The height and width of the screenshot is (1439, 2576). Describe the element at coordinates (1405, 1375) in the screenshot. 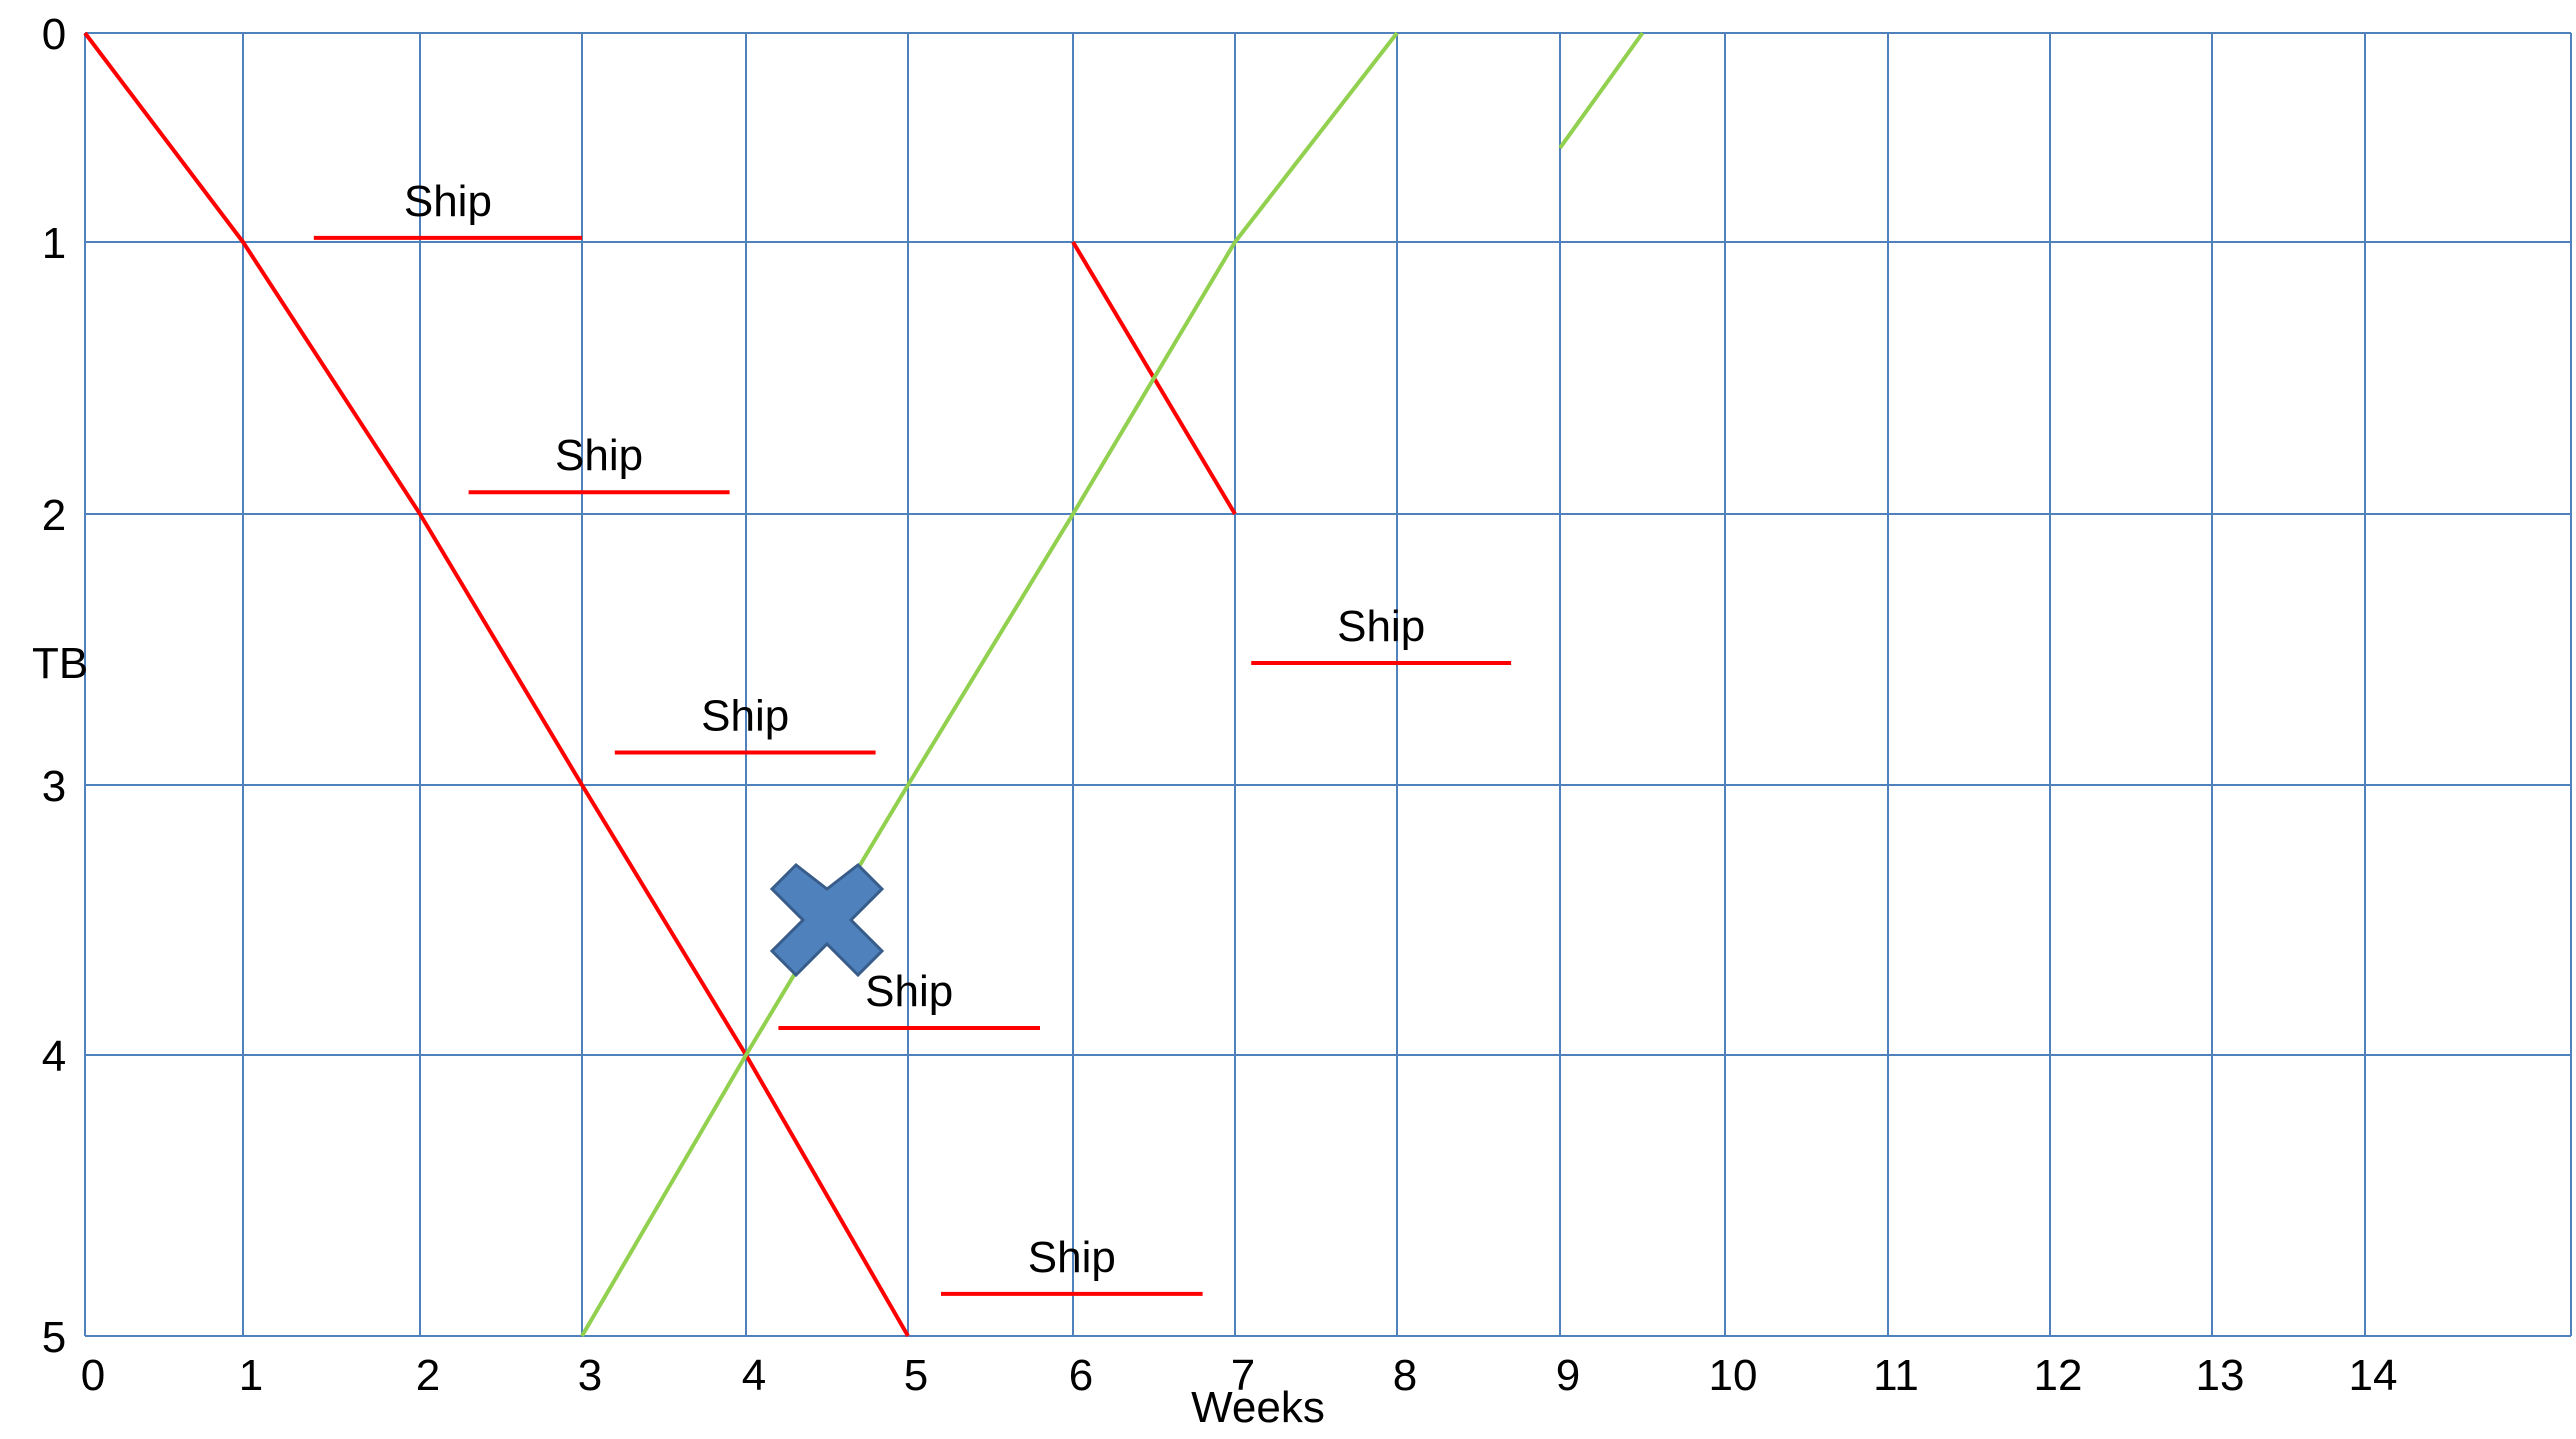

I see `x-tick-label-8: 8` at that location.